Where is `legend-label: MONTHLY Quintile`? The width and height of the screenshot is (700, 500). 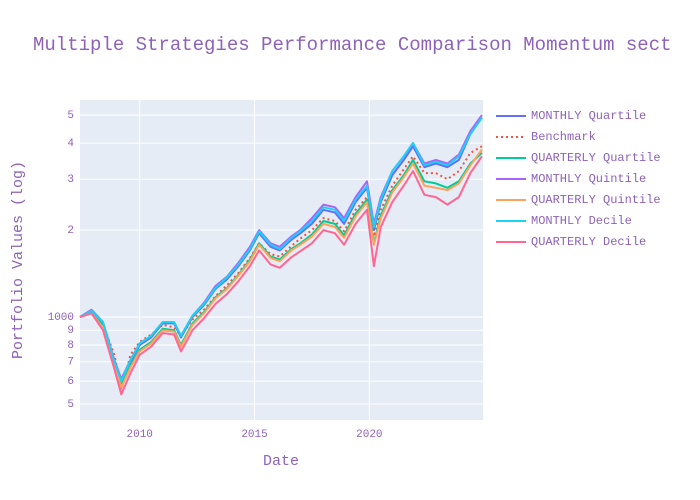 legend-label: MONTHLY Quintile is located at coordinates (588, 179).